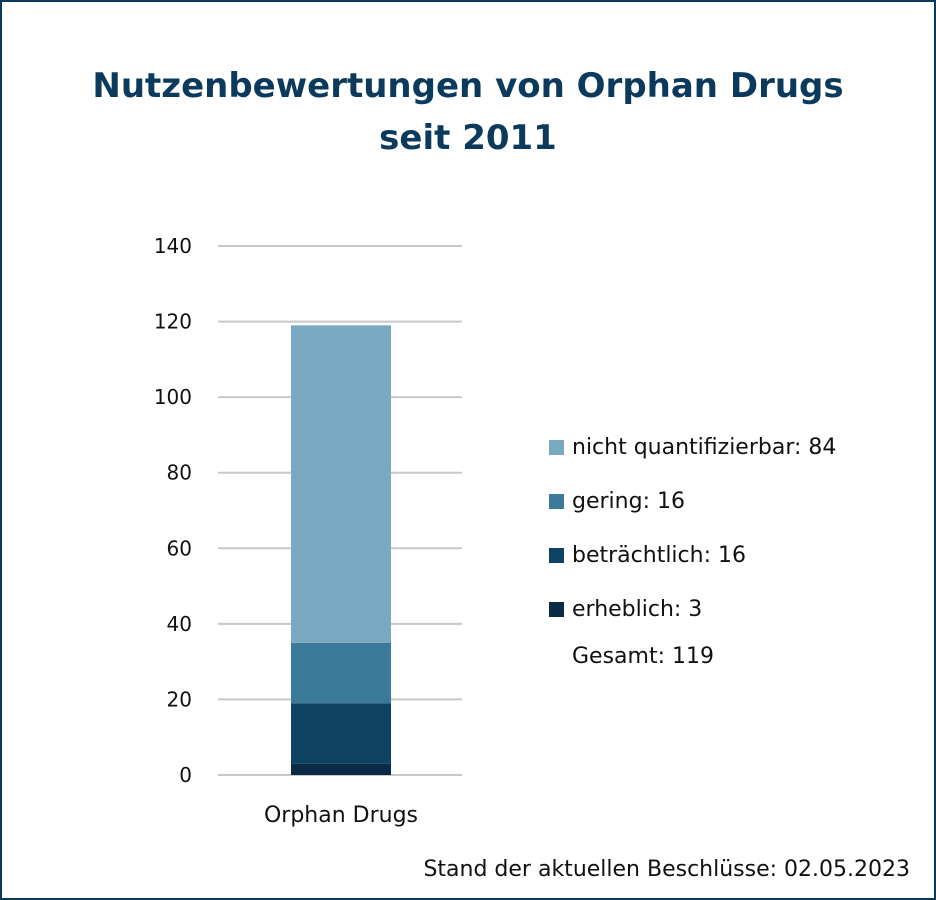 The height and width of the screenshot is (900, 936). I want to click on bar-segment-erheblich, so click(341, 769).